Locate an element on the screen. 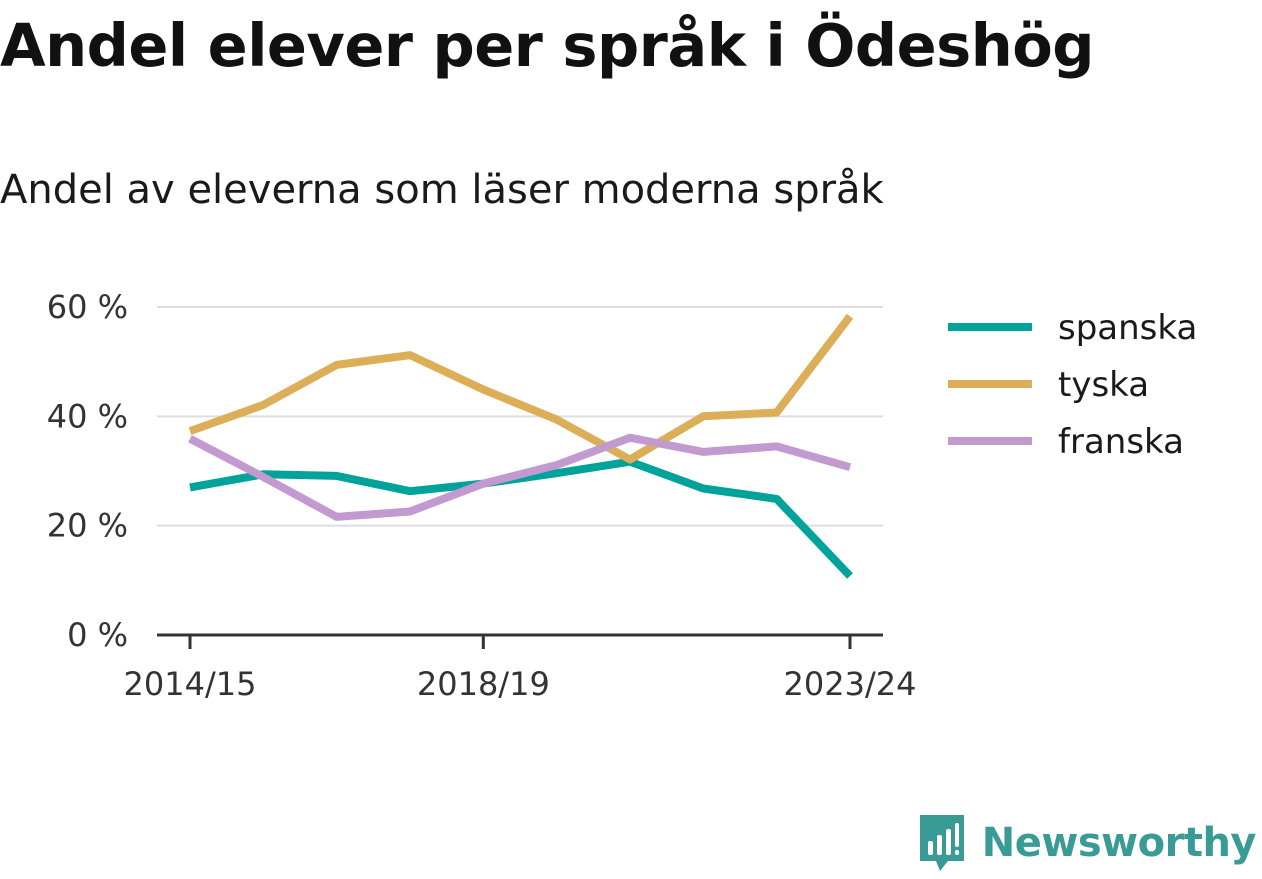 Image resolution: width=1262 pixels, height=879 pixels. newsworthy-logo-icon is located at coordinates (941, 843).